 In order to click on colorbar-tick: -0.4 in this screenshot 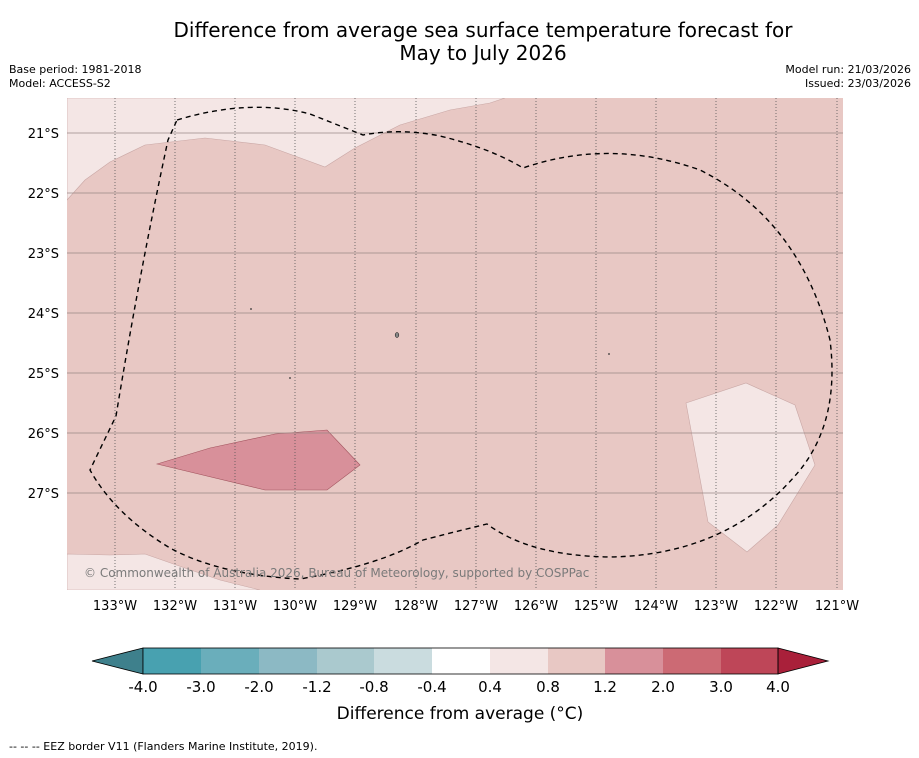, I will do `click(431, 687)`.